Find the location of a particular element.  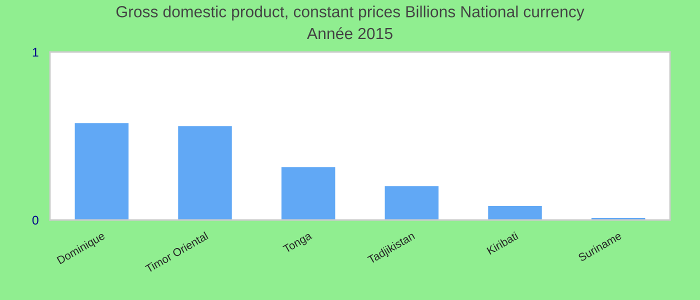

y-tick-label: 0 is located at coordinates (35, 220).